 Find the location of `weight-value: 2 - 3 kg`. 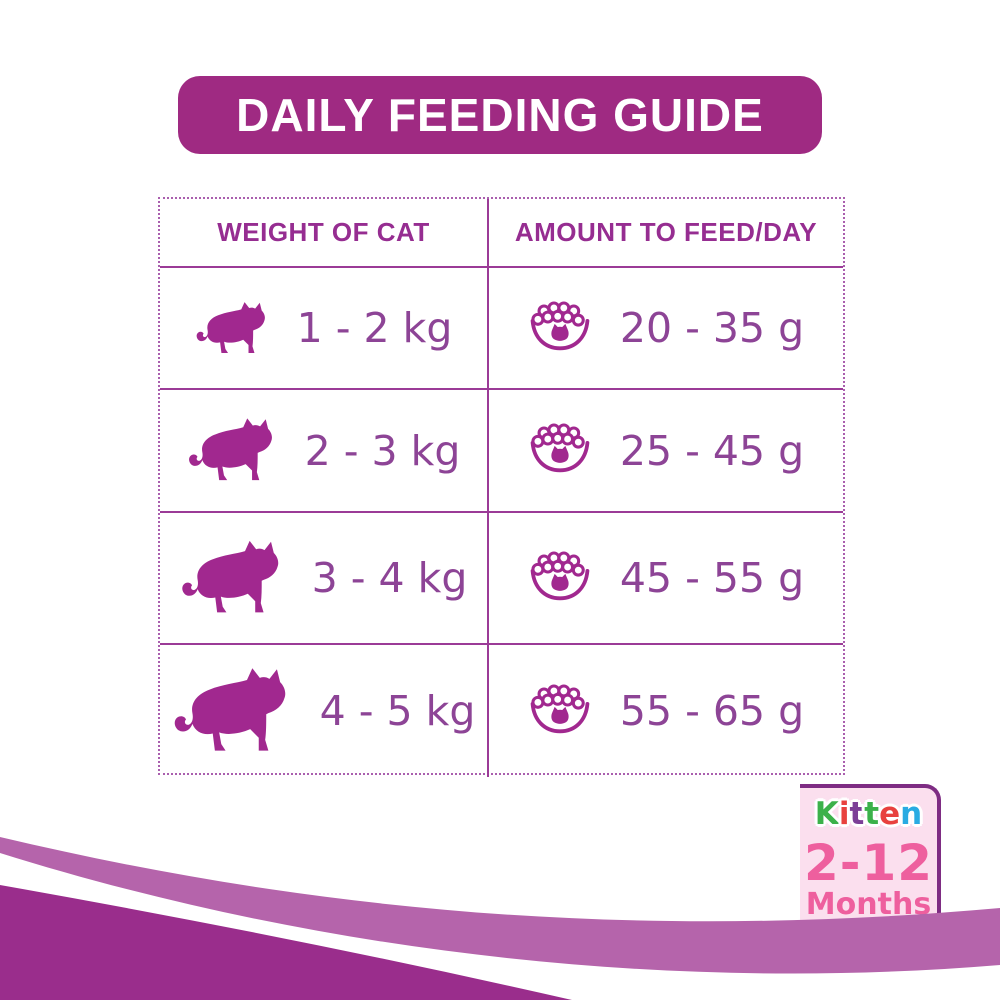

weight-value: 2 - 3 kg is located at coordinates (382, 450).